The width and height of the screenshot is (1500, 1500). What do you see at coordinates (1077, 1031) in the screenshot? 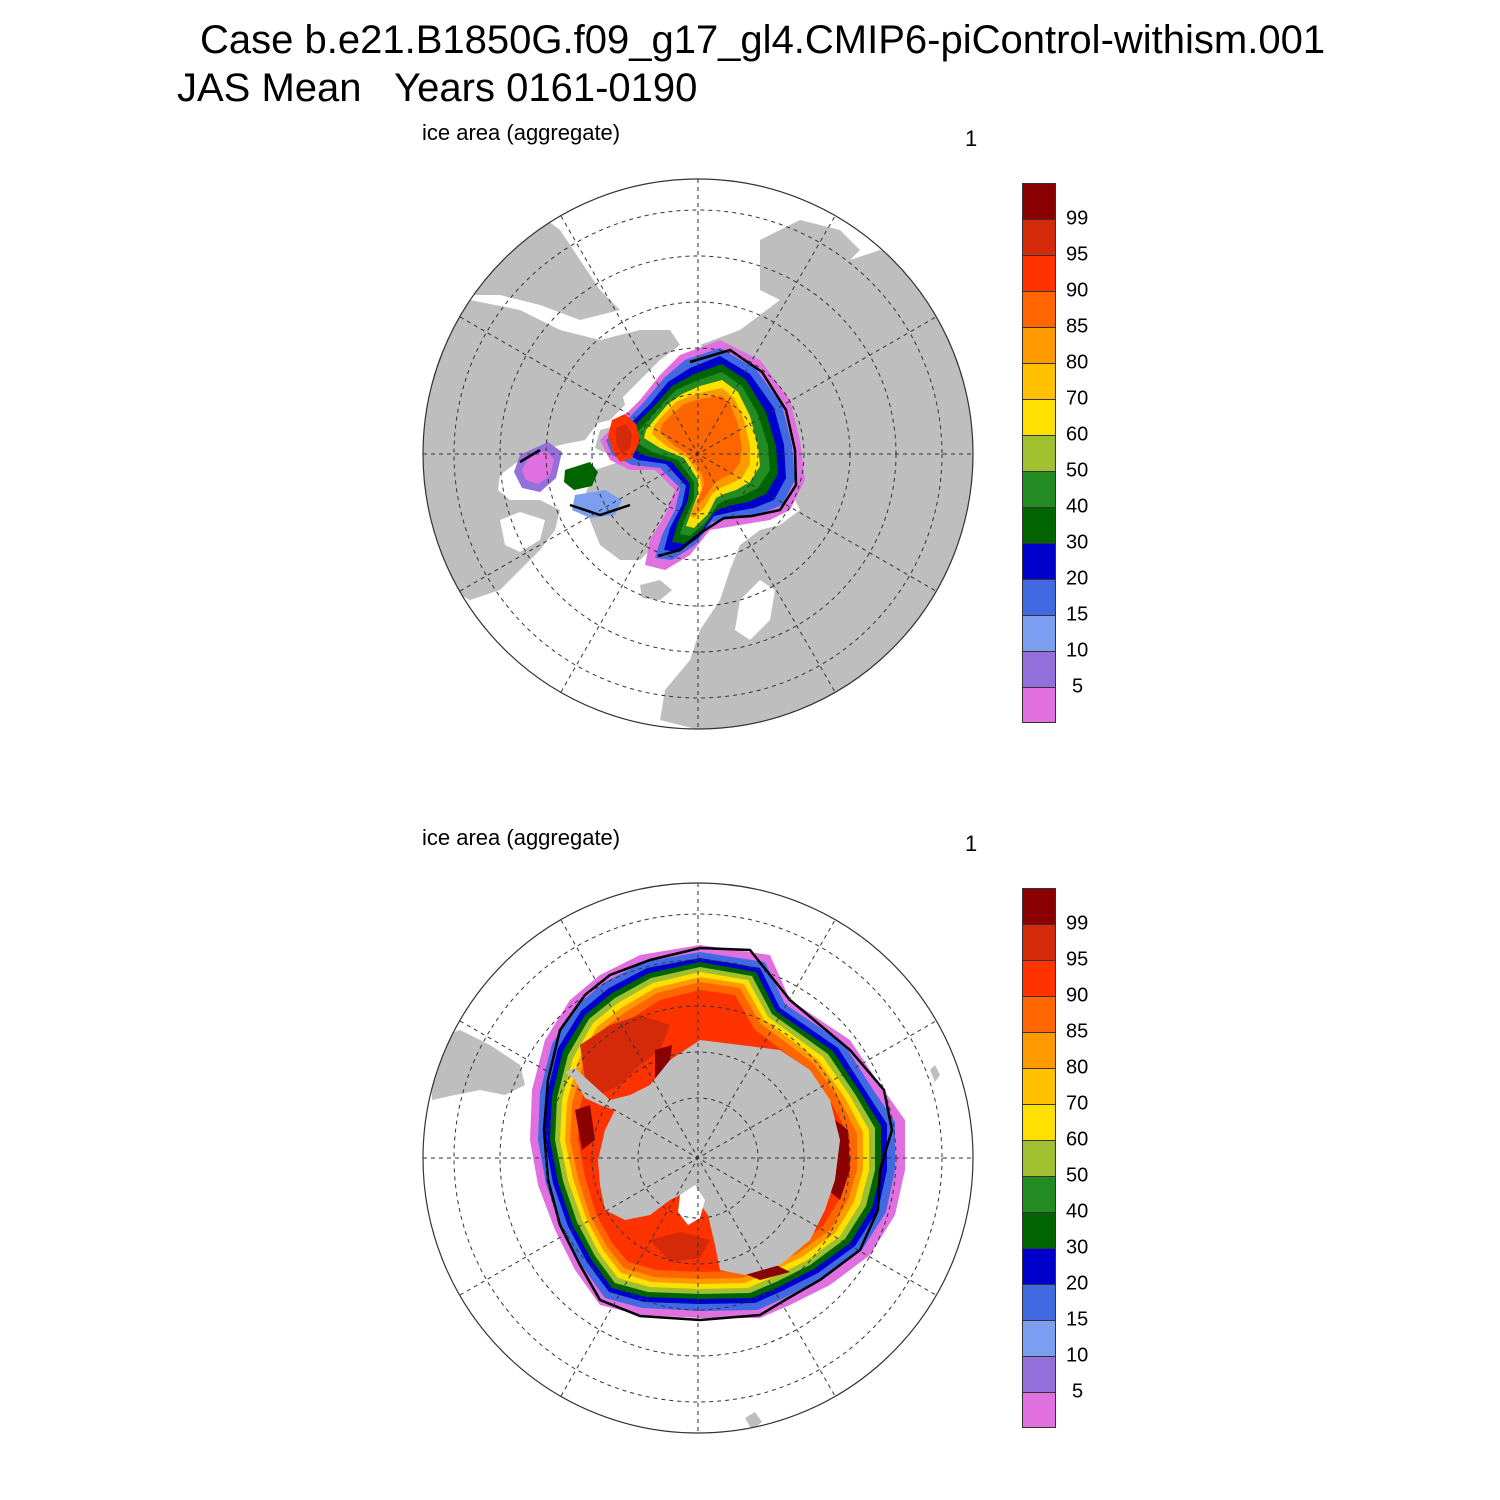
I see `colorbar-south-tick-label: 85` at bounding box center [1077, 1031].